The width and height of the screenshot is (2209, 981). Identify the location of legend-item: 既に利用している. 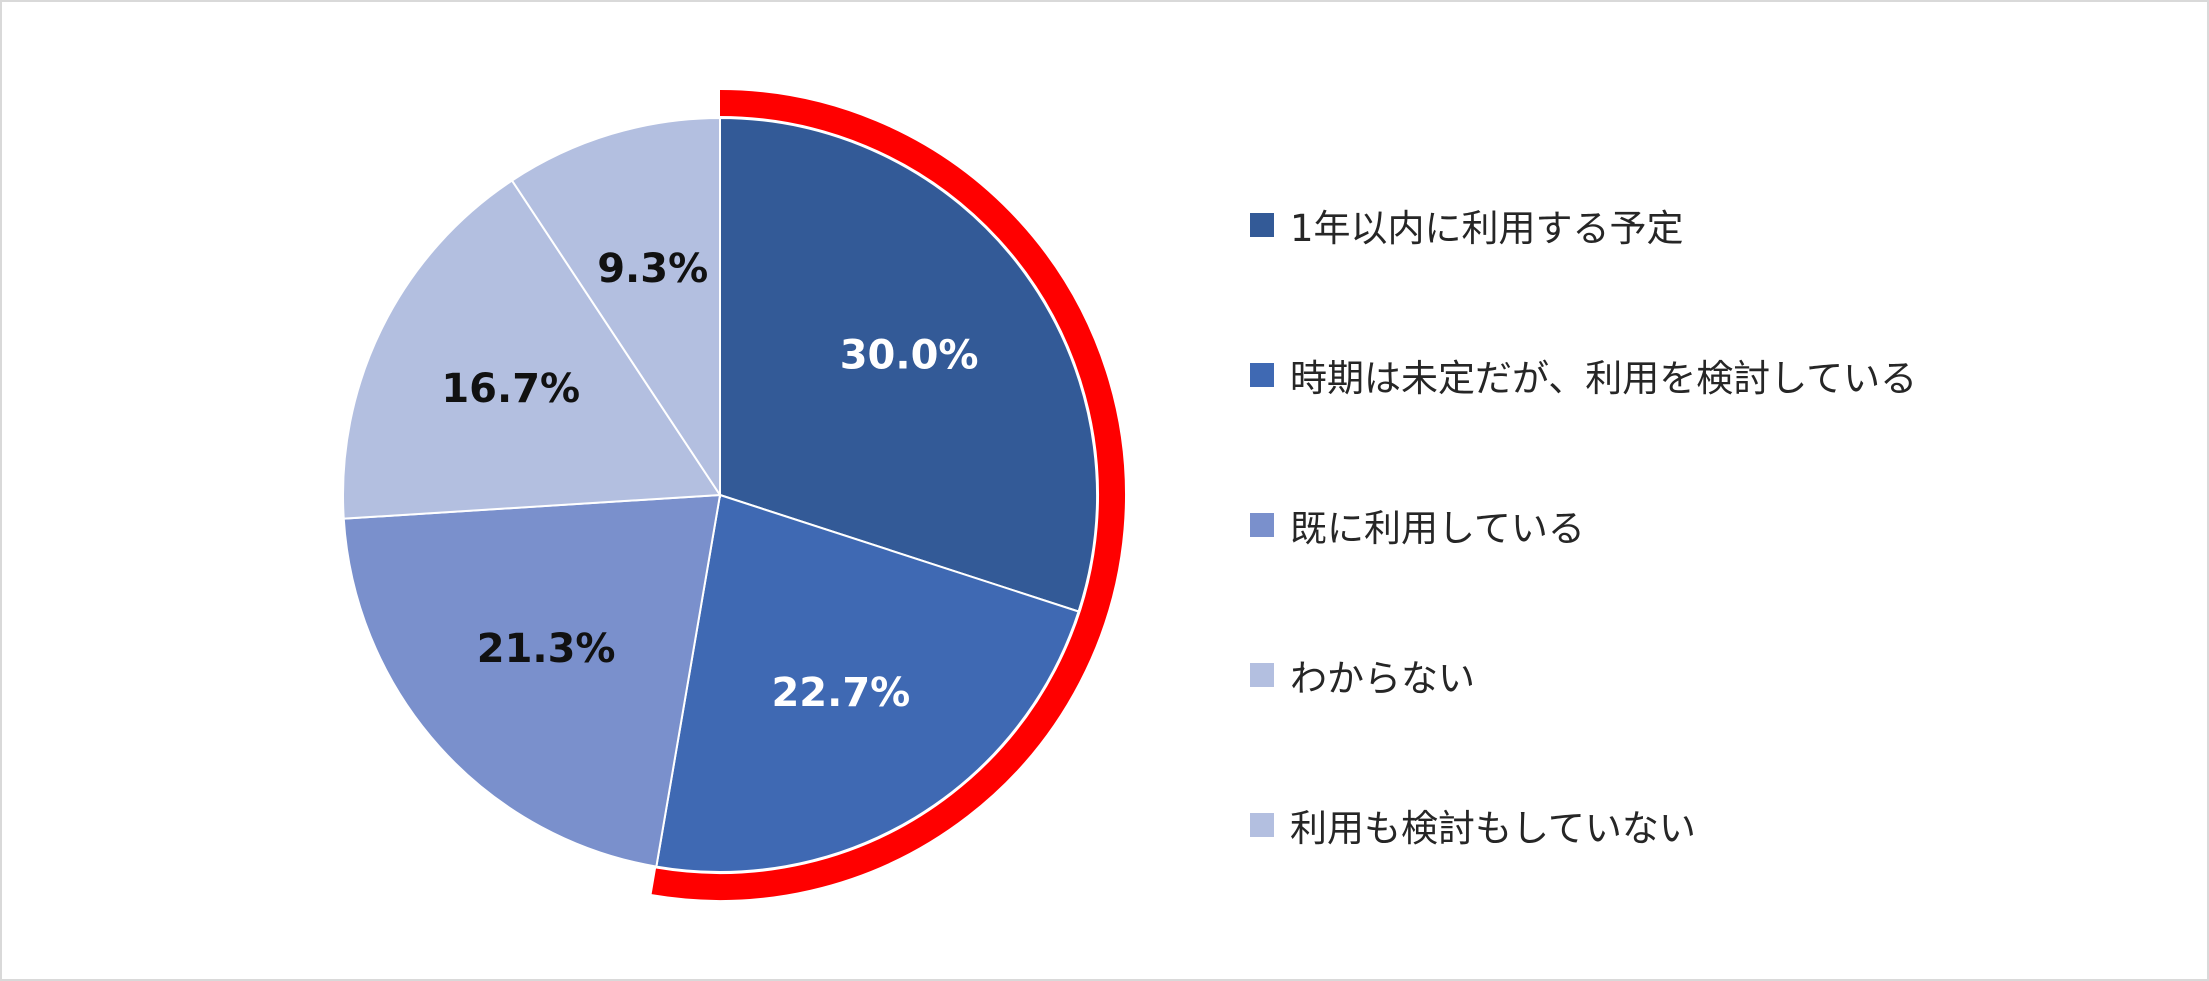
(1583, 525).